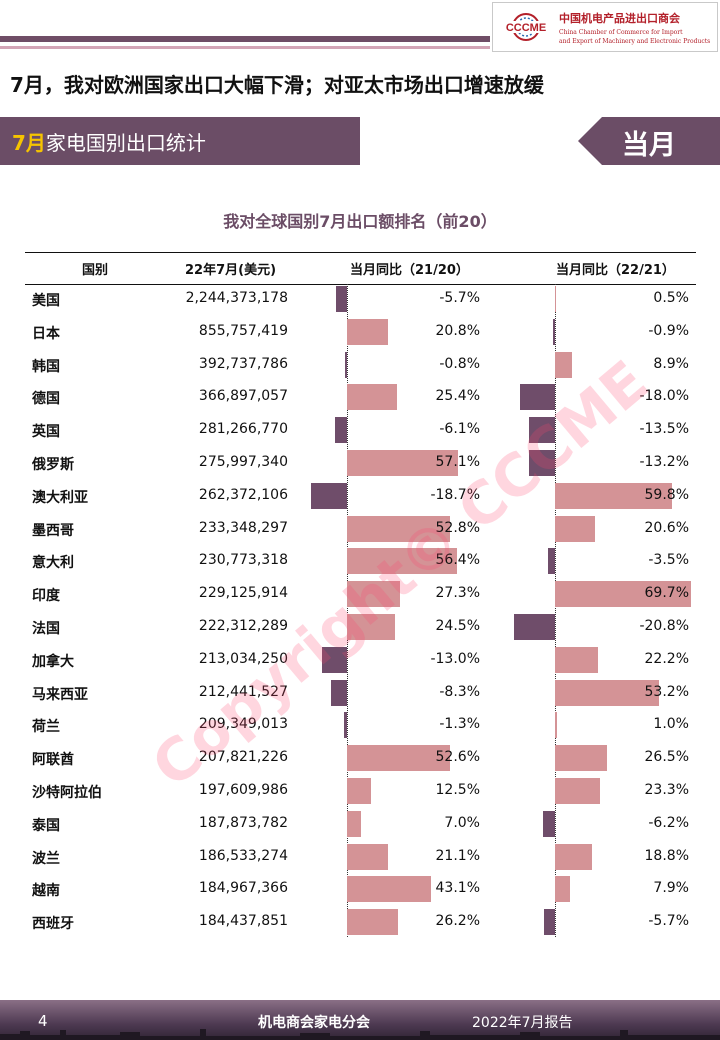 Image resolution: width=720 pixels, height=1040 pixels. What do you see at coordinates (231, 270) in the screenshot?
I see `header-value: 22年7月(美元)` at bounding box center [231, 270].